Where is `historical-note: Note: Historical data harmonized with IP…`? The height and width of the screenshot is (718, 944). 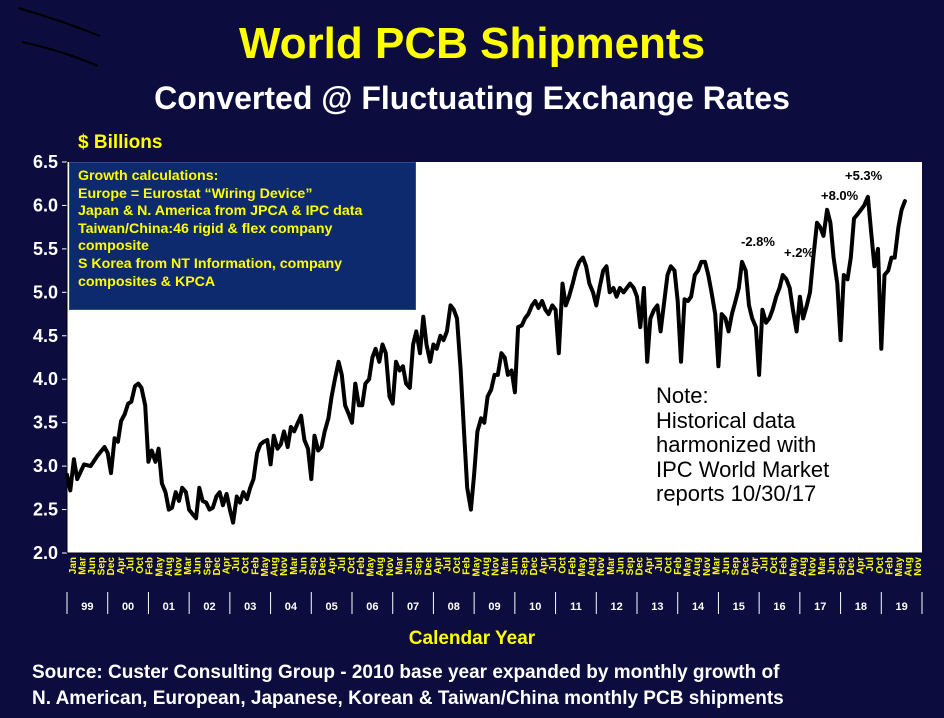
historical-note: Note: Historical data harmonized with IP… is located at coordinates (742, 445).